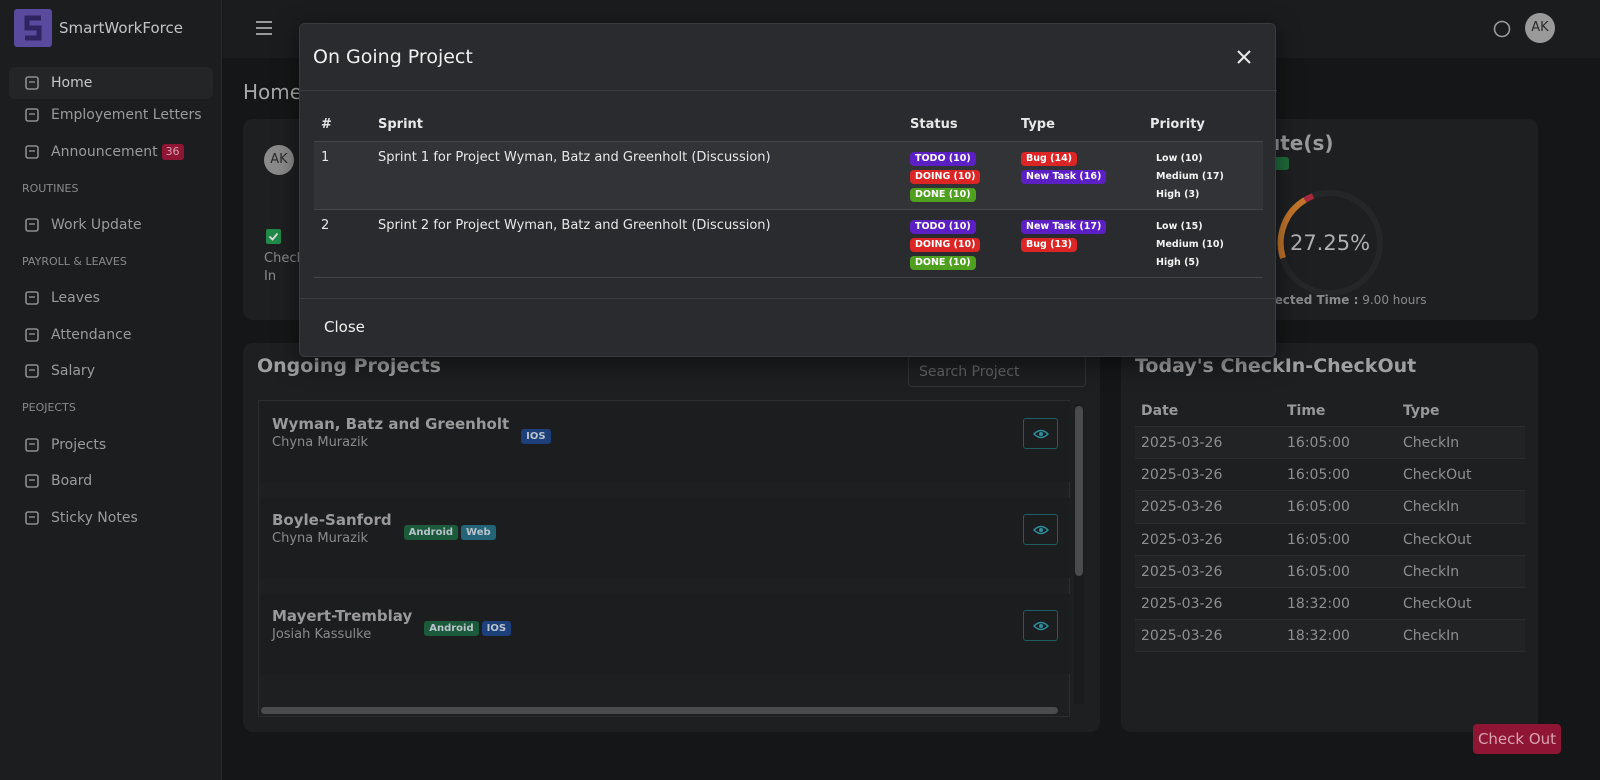  What do you see at coordinates (273, 236) in the screenshot?
I see `check-icon` at bounding box center [273, 236].